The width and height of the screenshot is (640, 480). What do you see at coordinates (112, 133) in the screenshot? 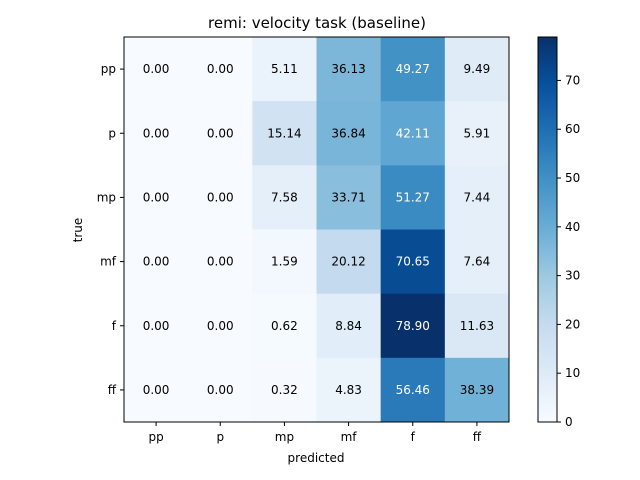
I see `y-tick-label: p` at bounding box center [112, 133].